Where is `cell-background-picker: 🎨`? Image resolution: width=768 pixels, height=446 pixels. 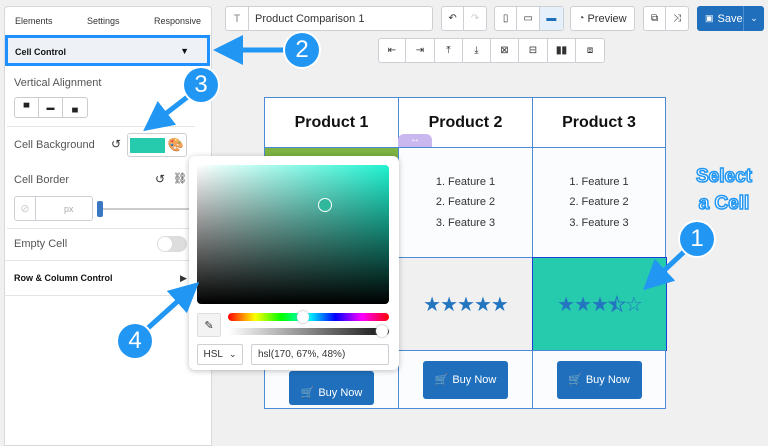 cell-background-picker: 🎨 is located at coordinates (157, 145).